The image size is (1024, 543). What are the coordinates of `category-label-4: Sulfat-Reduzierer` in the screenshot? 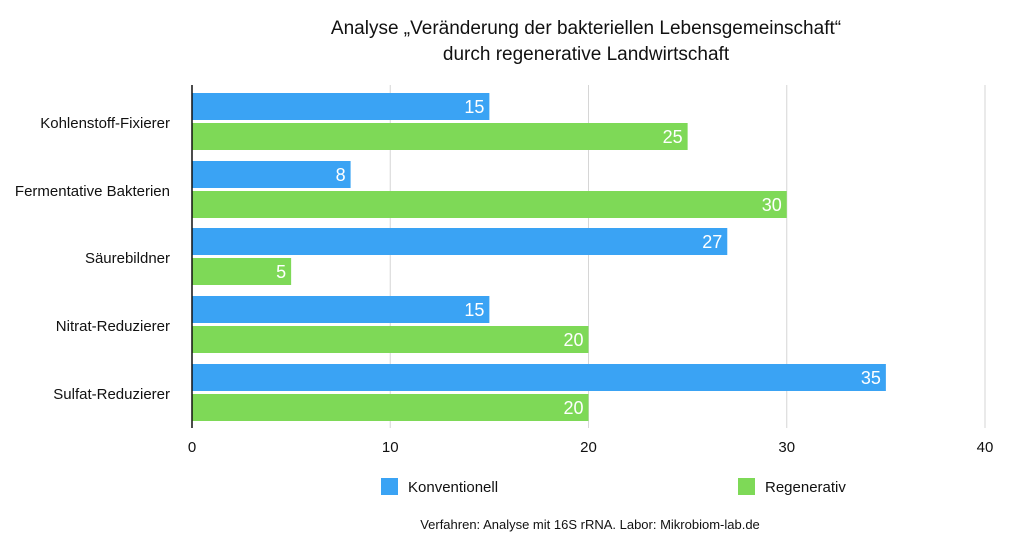 It's located at (111, 394).